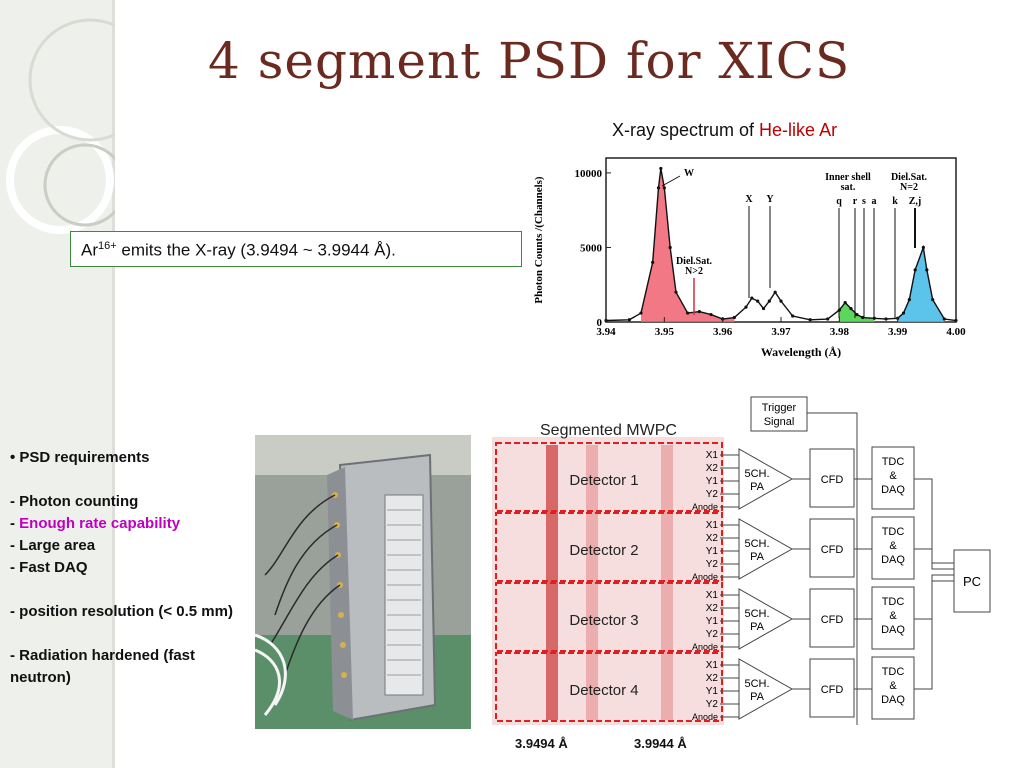 Image resolution: width=1024 pixels, height=768 pixels. I want to click on chart-annotation: W, so click(689, 173).